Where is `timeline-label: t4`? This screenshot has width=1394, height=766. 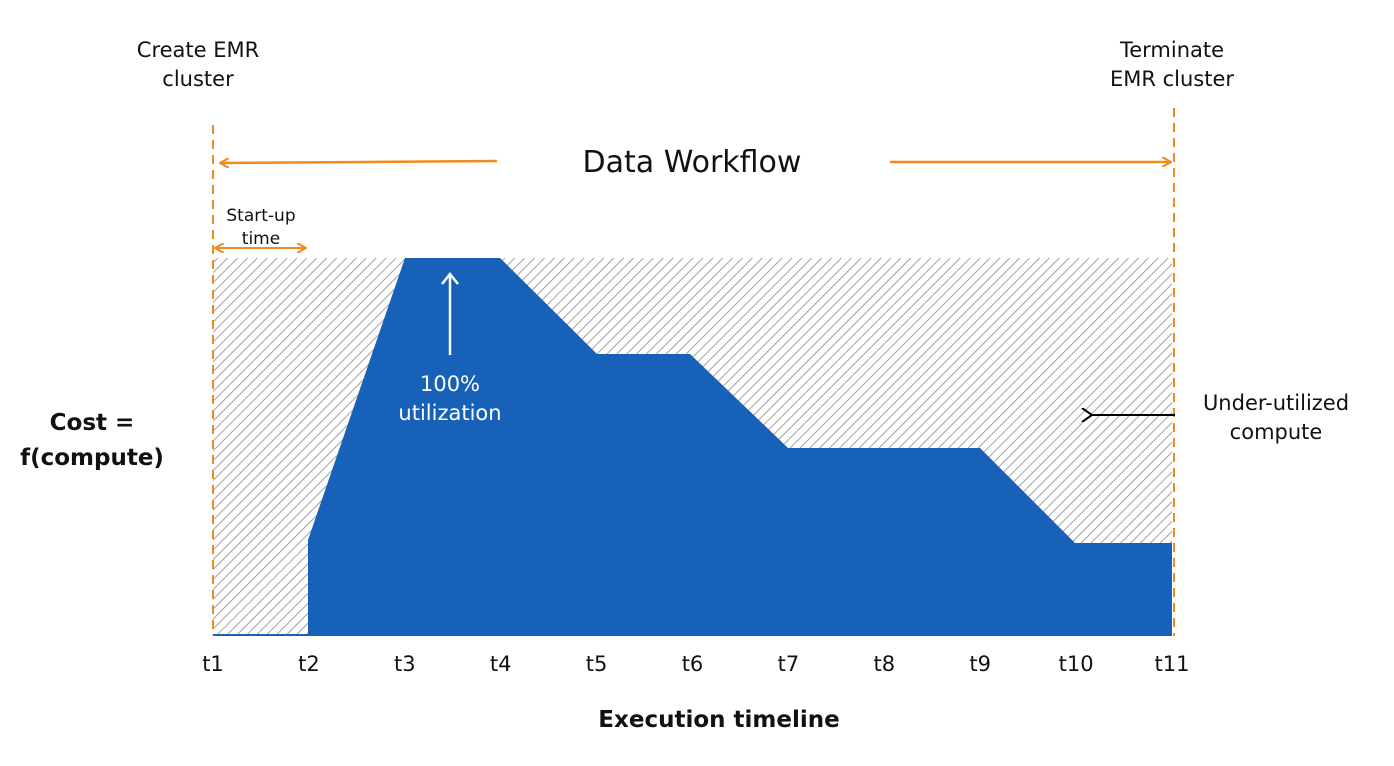
timeline-label: t4 is located at coordinates (501, 664).